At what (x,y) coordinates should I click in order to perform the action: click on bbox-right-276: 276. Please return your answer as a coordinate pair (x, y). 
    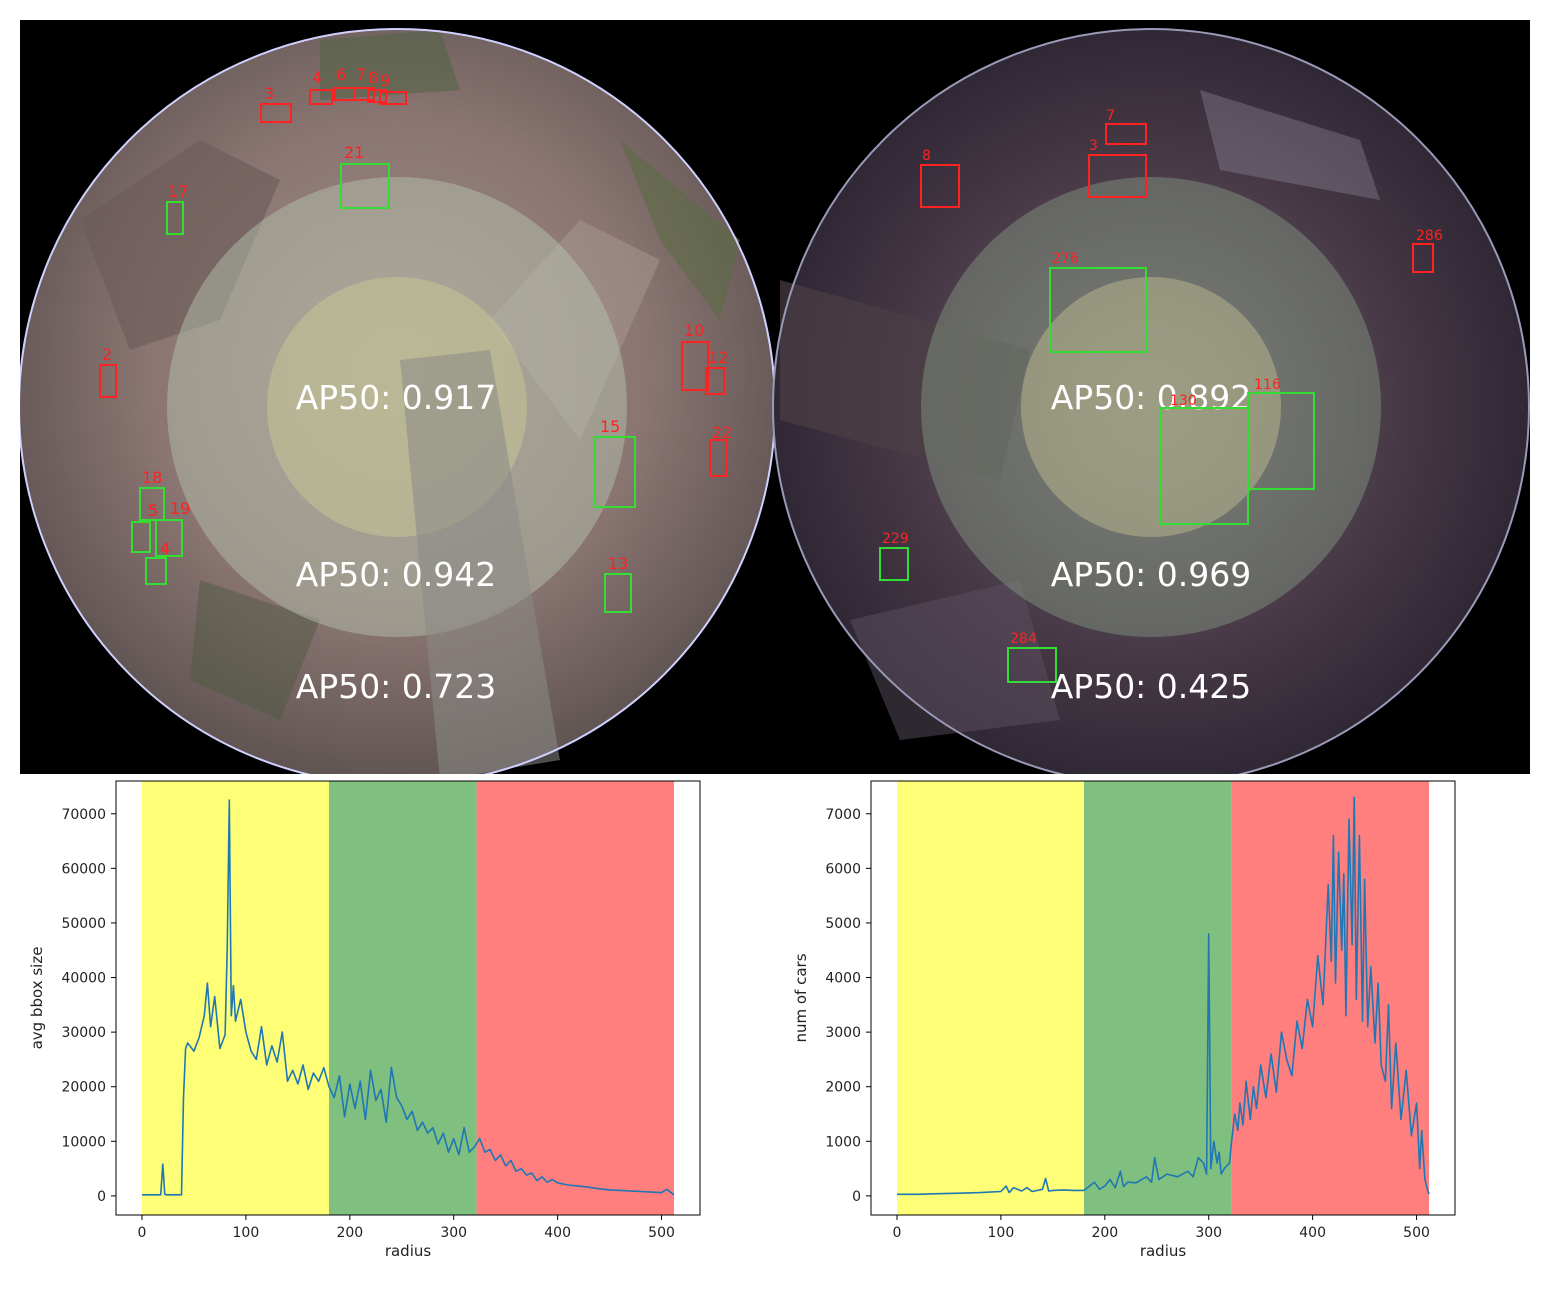
    Looking at the image, I should click on (1098, 302).